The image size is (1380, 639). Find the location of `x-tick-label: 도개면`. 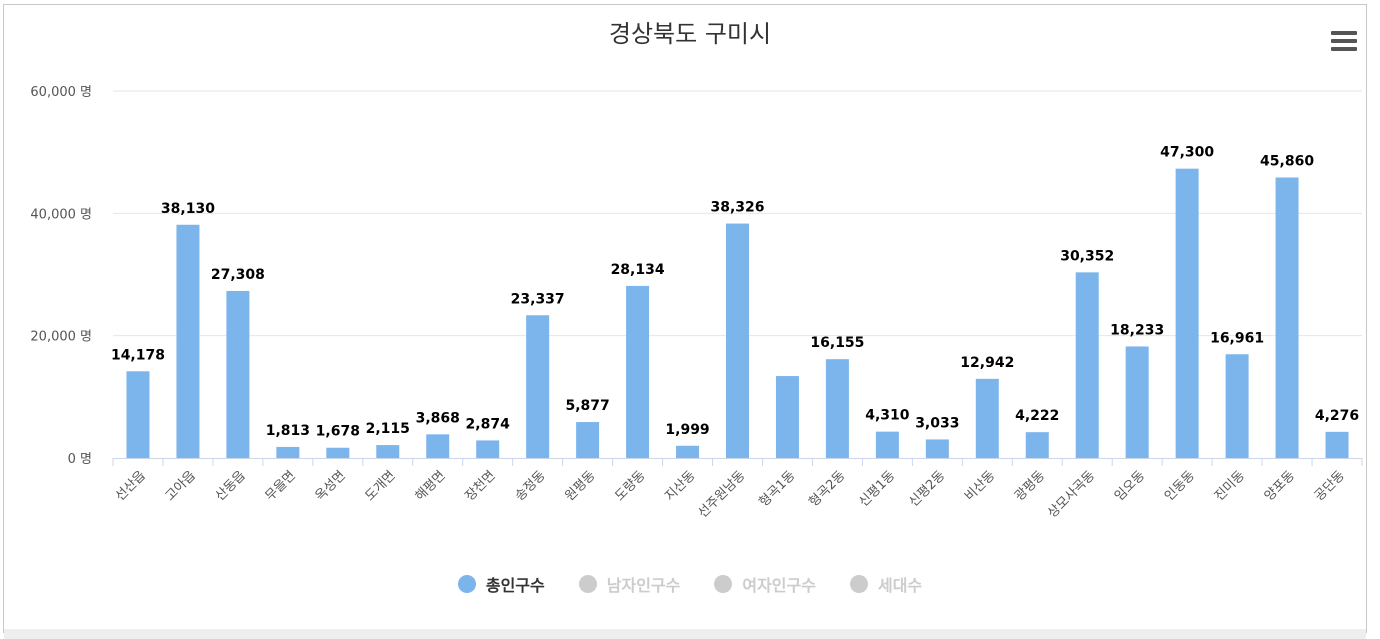

x-tick-label: 도개면 is located at coordinates (381, 486).